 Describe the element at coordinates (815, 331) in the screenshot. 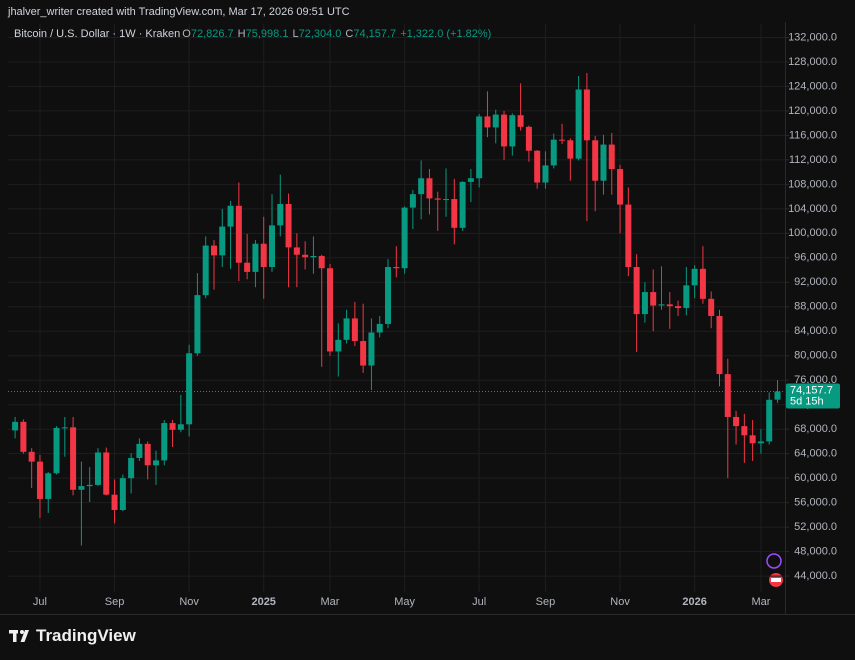

I see `y-tick-label: 84,000.0` at that location.